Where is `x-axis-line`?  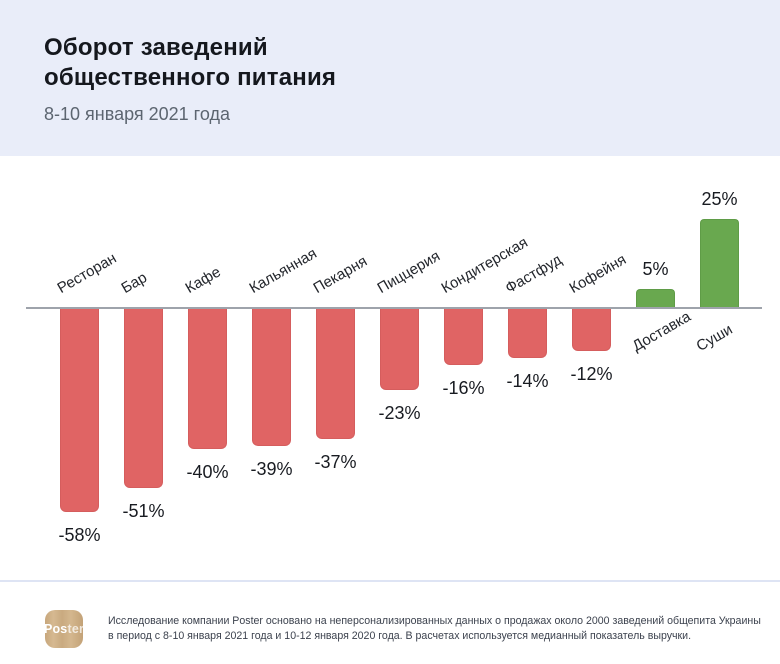
x-axis-line is located at coordinates (394, 308).